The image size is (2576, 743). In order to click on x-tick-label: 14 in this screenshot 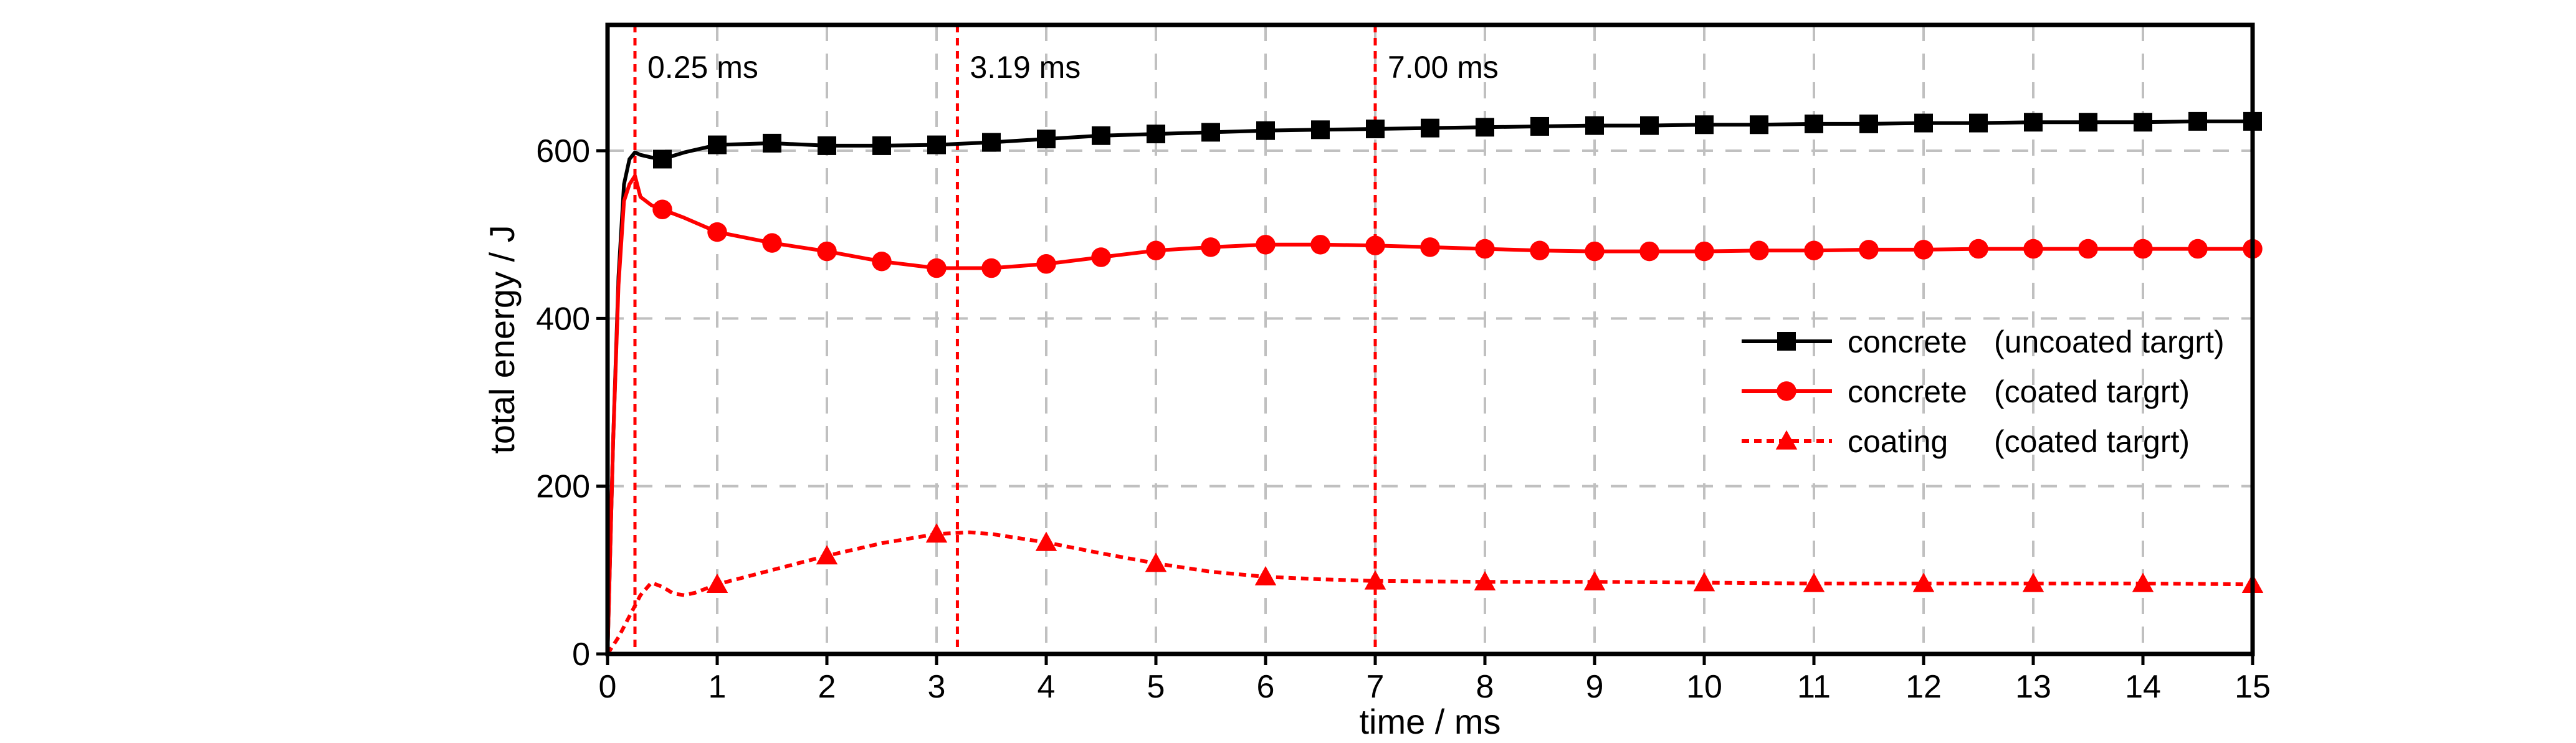, I will do `click(2143, 687)`.